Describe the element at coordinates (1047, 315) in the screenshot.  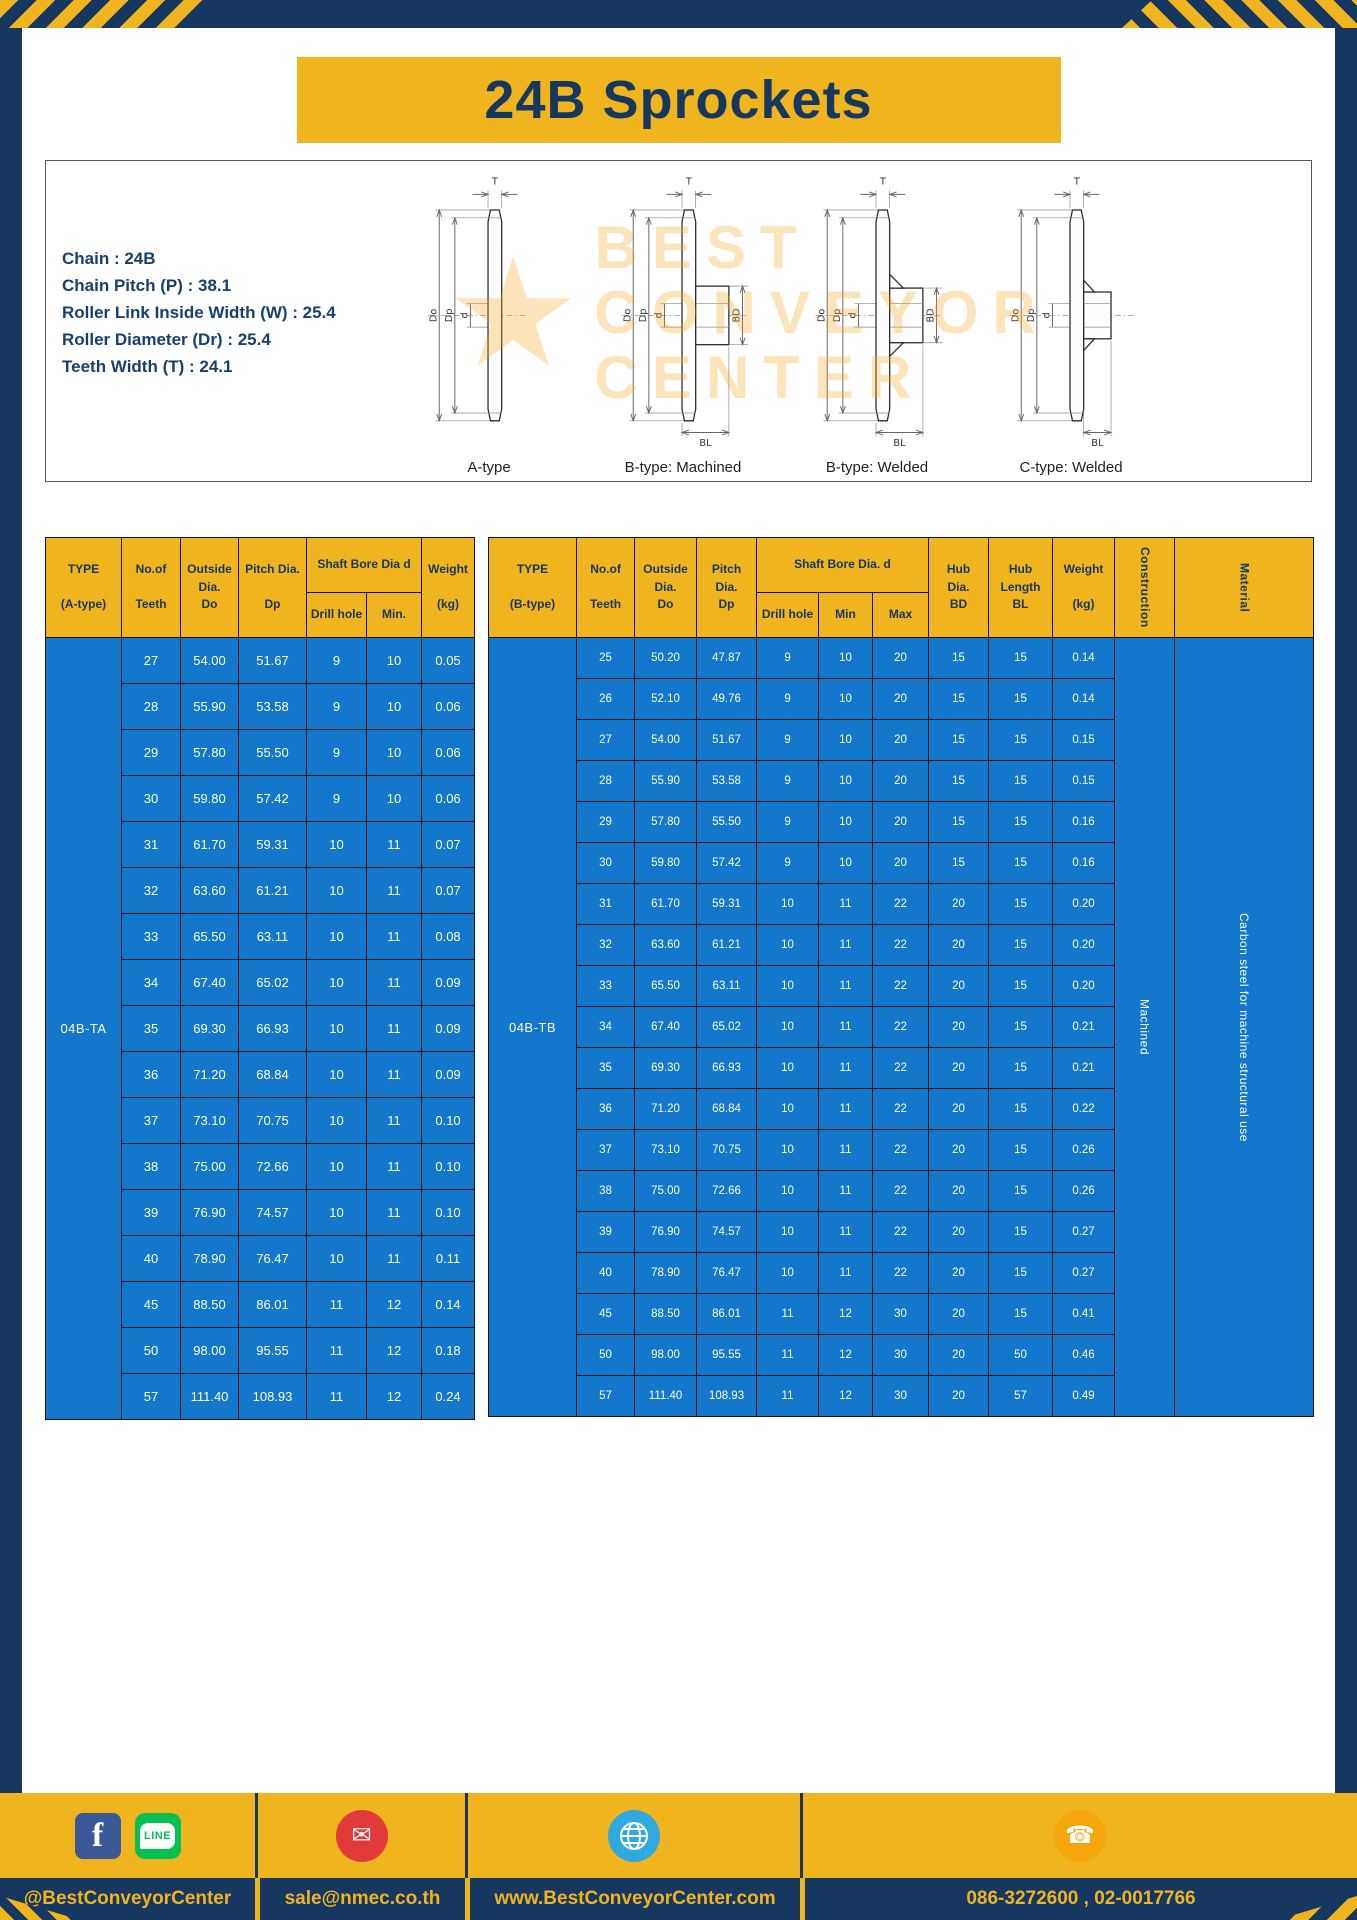
I see `svg-text: d` at that location.